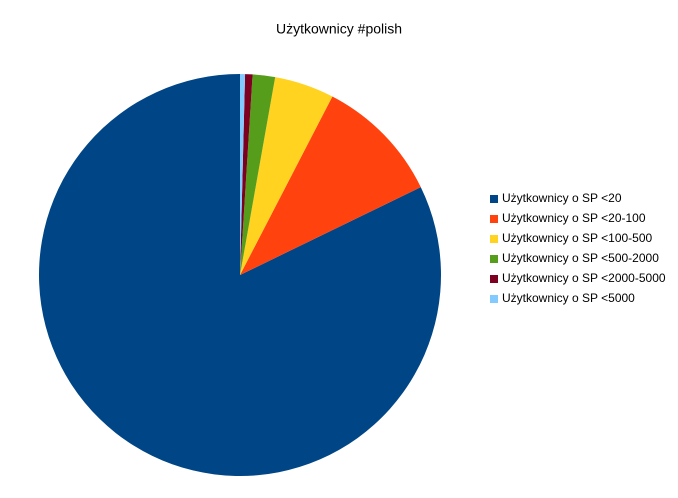 This screenshot has width=678, height=498. What do you see at coordinates (562, 198) in the screenshot?
I see `legend-label: Użytkownicy o SP <20` at bounding box center [562, 198].